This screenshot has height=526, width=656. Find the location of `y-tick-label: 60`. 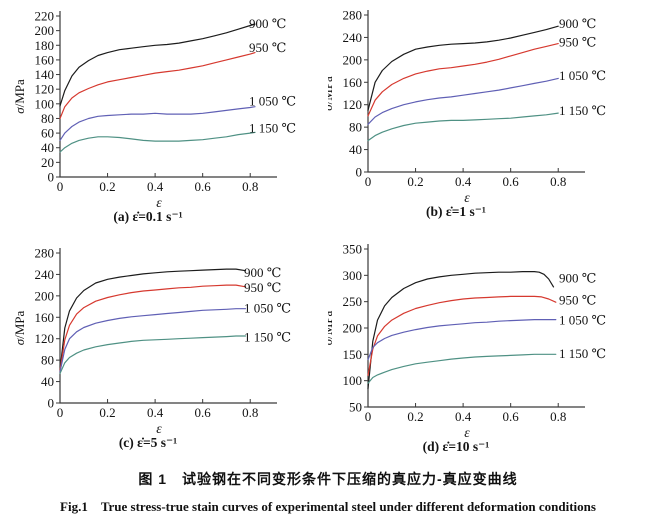

y-tick-label: 60 is located at coordinates (47, 133).